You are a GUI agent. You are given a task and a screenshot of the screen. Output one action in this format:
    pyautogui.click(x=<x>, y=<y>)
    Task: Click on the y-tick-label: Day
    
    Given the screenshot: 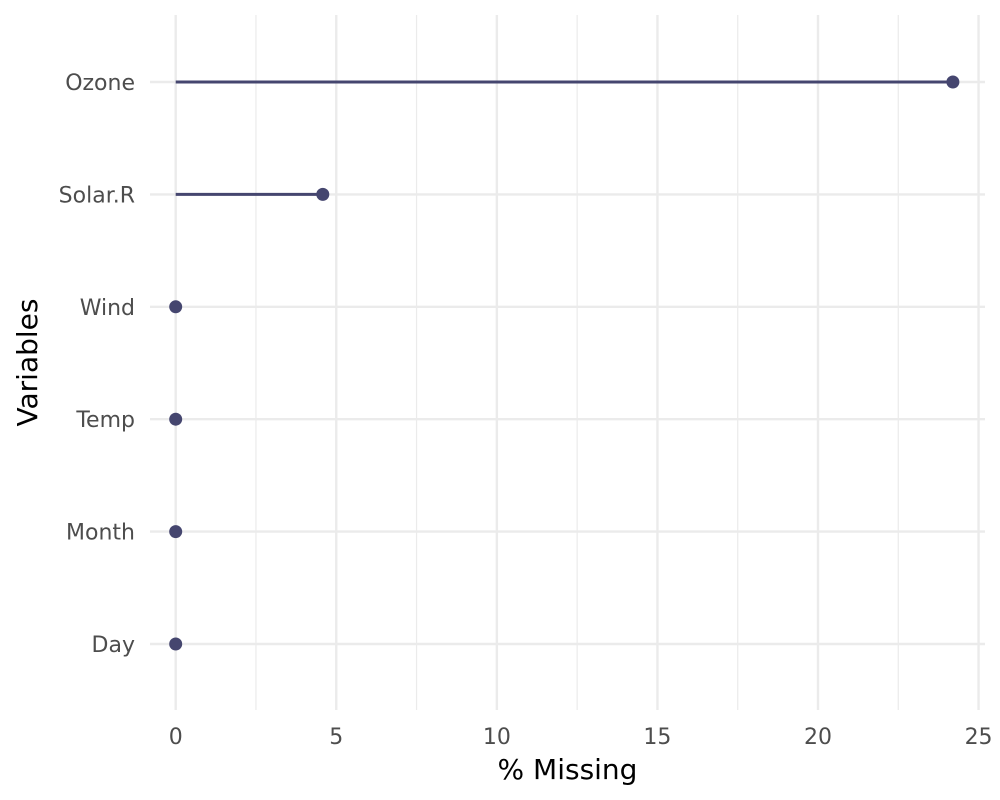 What is the action you would take?
    pyautogui.click(x=113, y=645)
    